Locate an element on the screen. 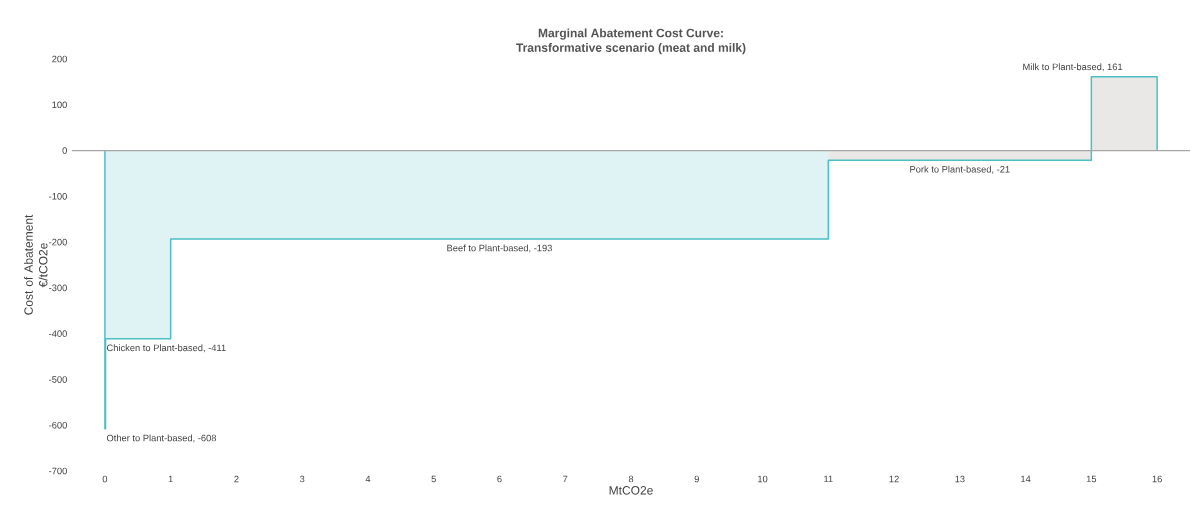  x-tick-label: 0 is located at coordinates (105, 479).